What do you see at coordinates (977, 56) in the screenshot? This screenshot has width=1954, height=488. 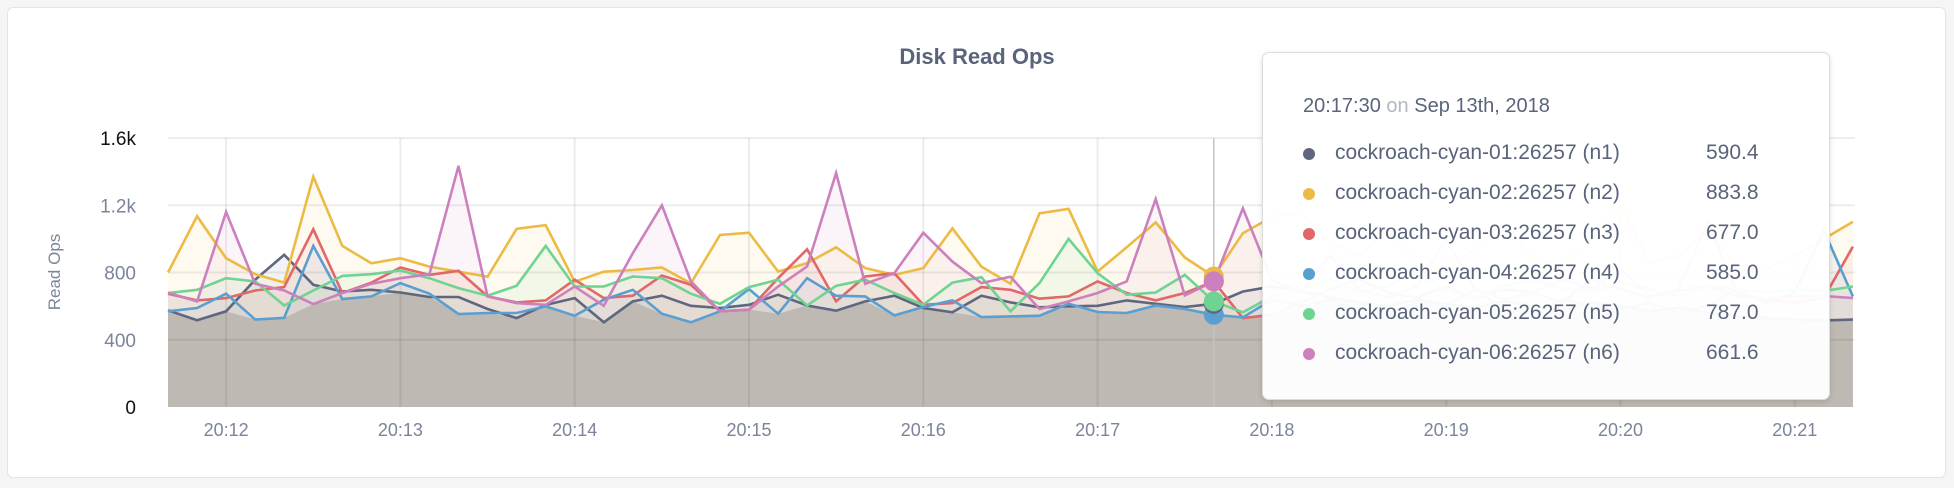 I see `chart-title: Disk Read Ops` at bounding box center [977, 56].